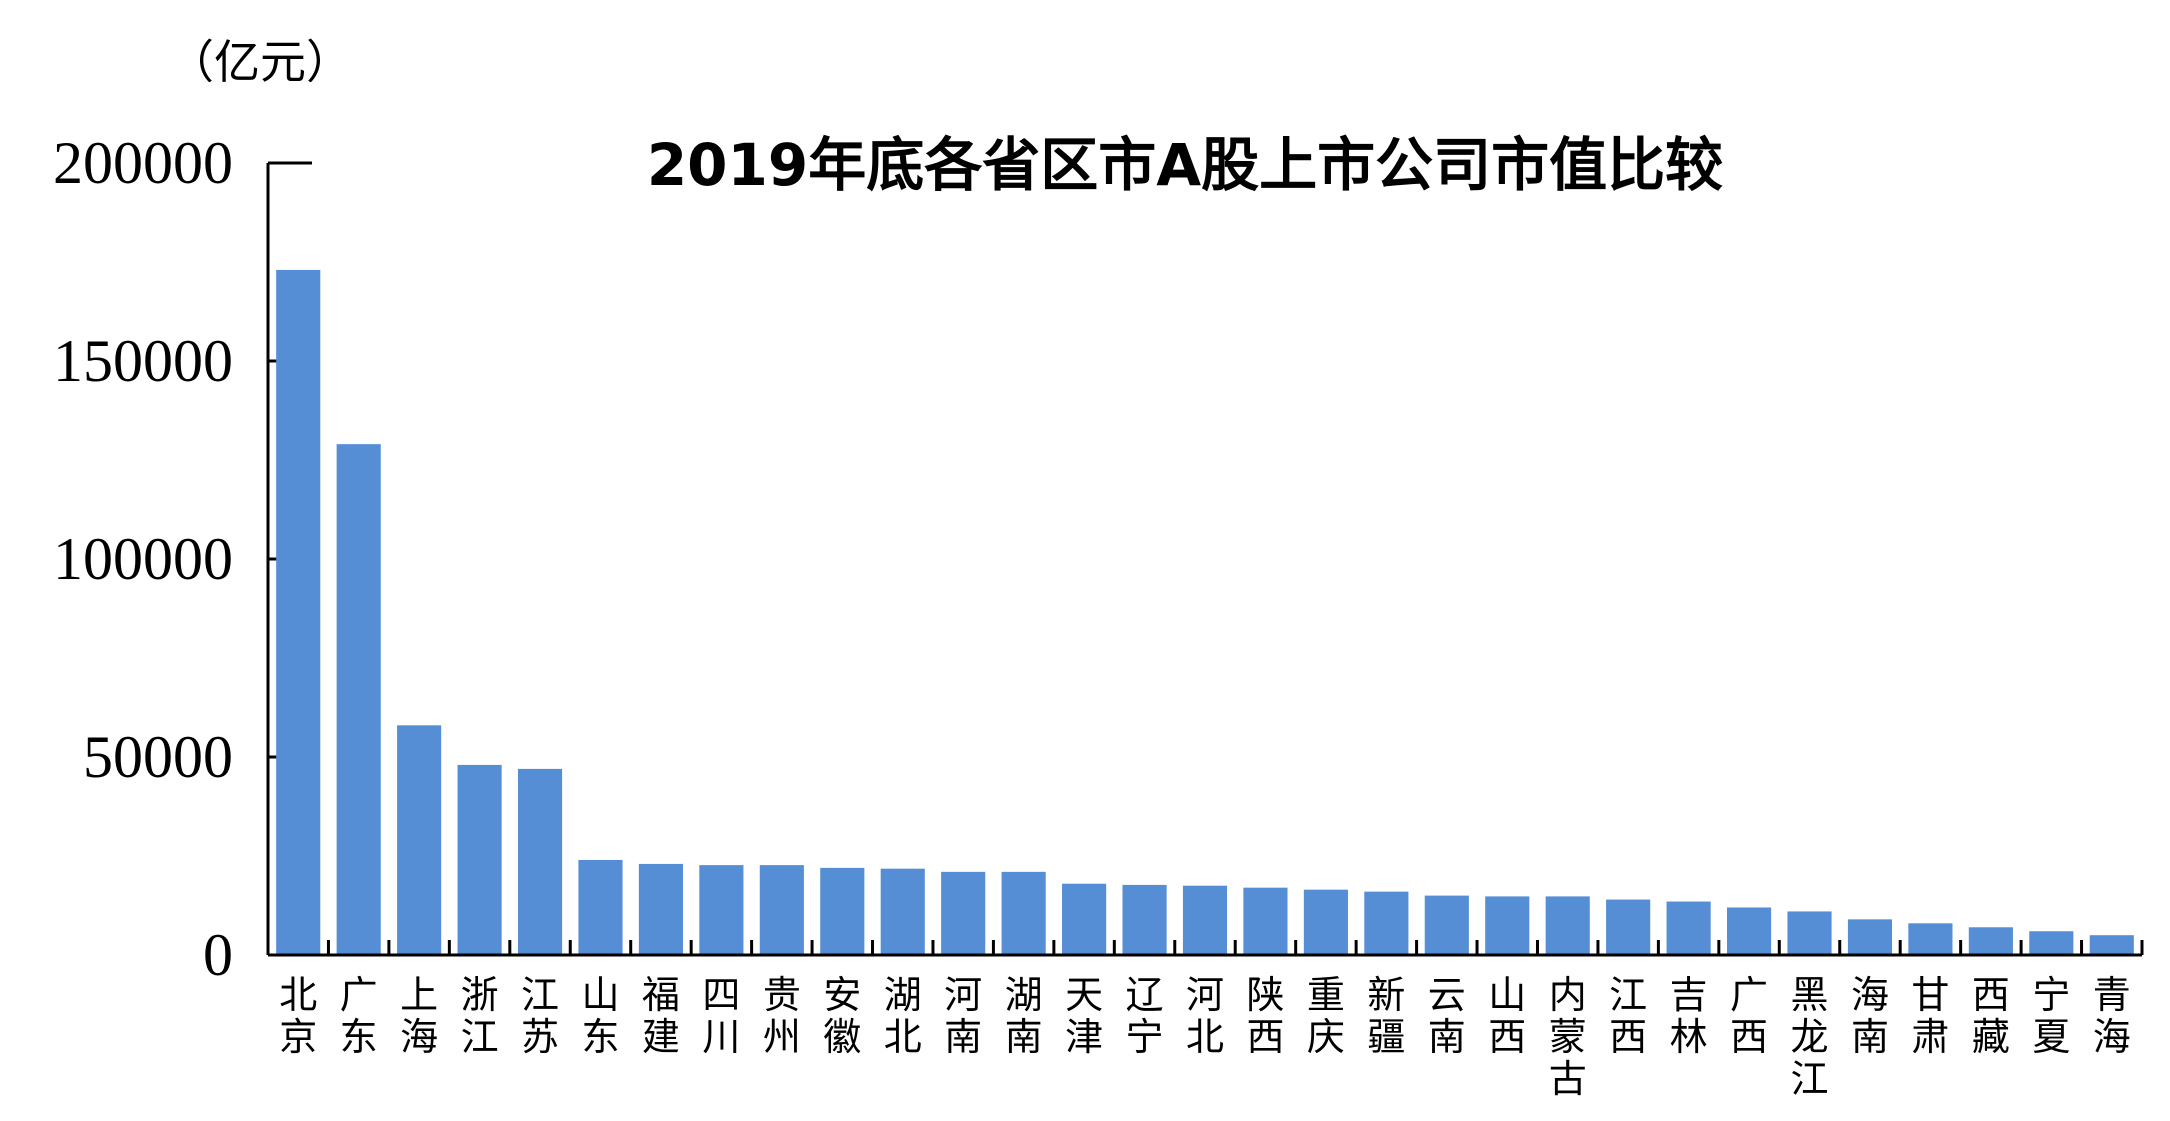  What do you see at coordinates (1084, 1016) in the screenshot?
I see `x-tick-label: 天津` at bounding box center [1084, 1016].